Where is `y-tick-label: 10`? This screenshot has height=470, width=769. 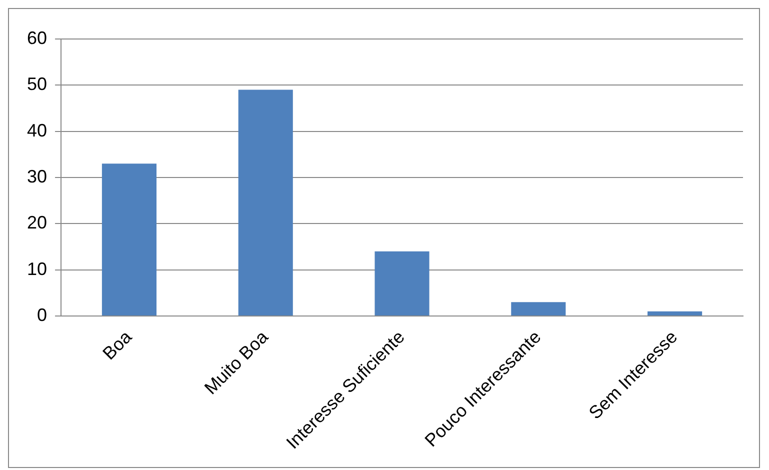
y-tick-label: 10 is located at coordinates (37, 268).